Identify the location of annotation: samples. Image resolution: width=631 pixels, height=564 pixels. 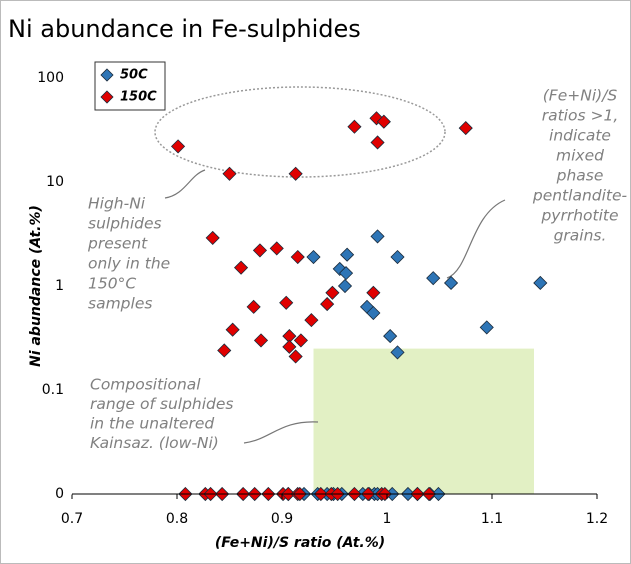
(120, 304).